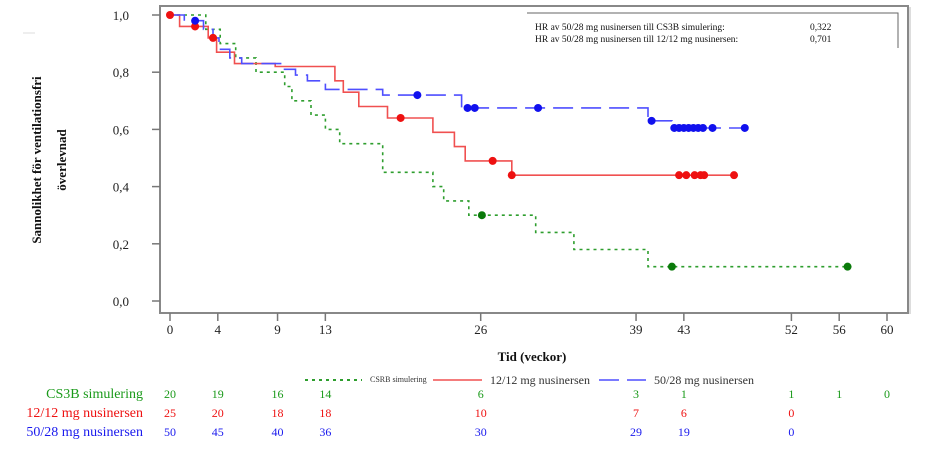 This screenshot has height=462, width=930. I want to click on x-tick-label: 13, so click(325, 329).